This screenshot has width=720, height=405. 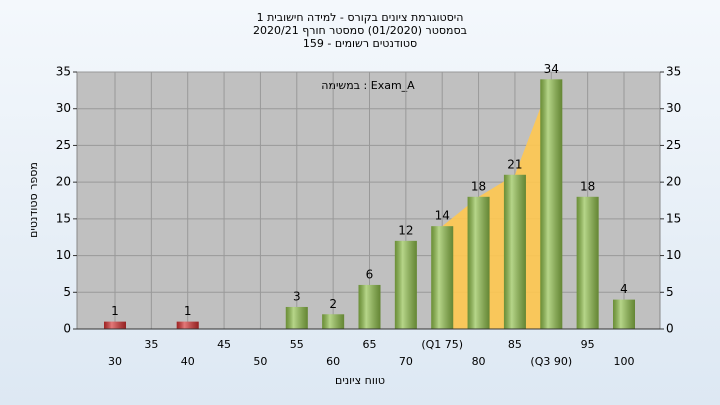 I want to click on x-tick-label: 60, so click(x=333, y=361).